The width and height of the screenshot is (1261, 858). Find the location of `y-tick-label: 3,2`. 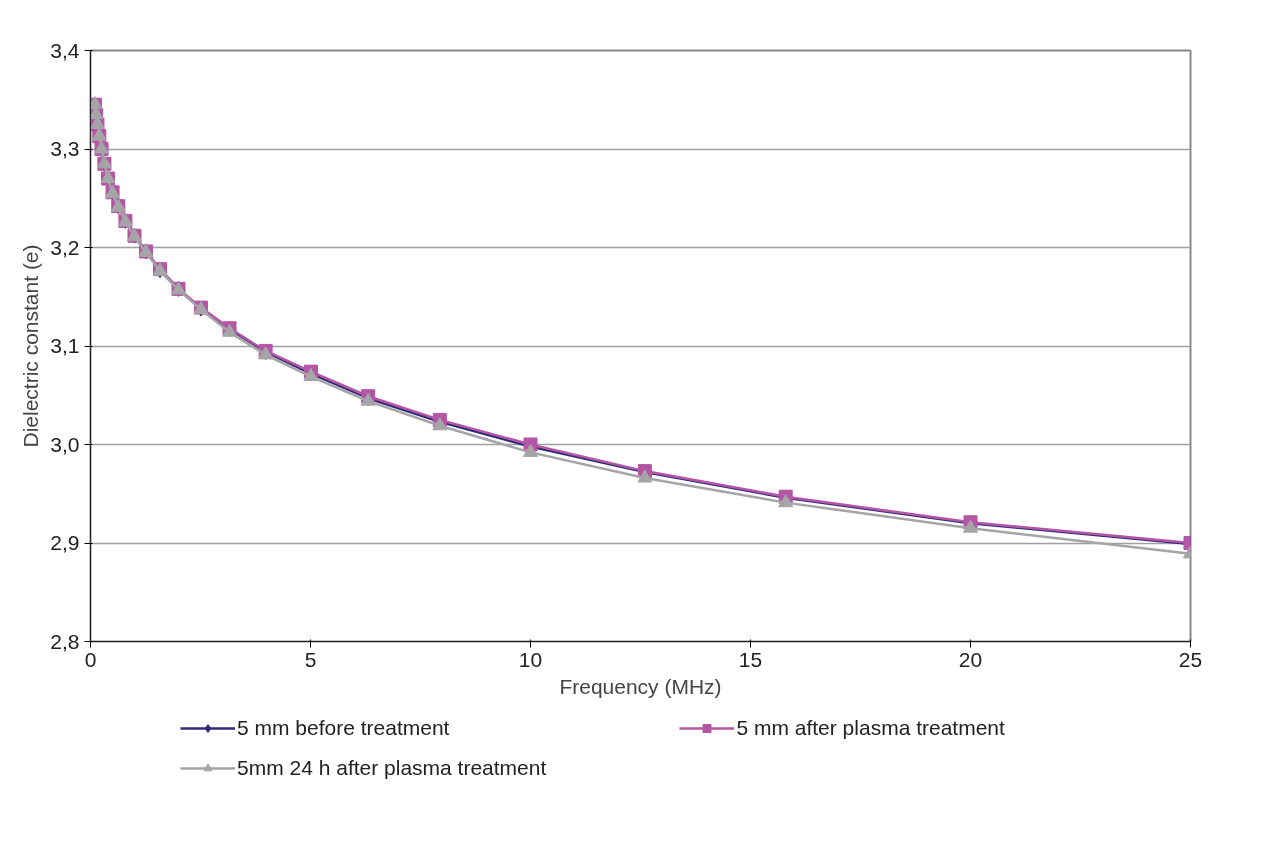

y-tick-label: 3,2 is located at coordinates (65, 247).